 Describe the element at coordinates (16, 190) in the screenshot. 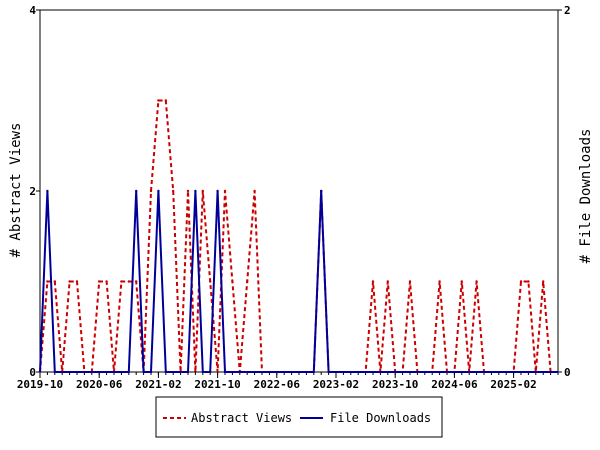

I see `y-axis-title-left: # Abstract Views` at that location.